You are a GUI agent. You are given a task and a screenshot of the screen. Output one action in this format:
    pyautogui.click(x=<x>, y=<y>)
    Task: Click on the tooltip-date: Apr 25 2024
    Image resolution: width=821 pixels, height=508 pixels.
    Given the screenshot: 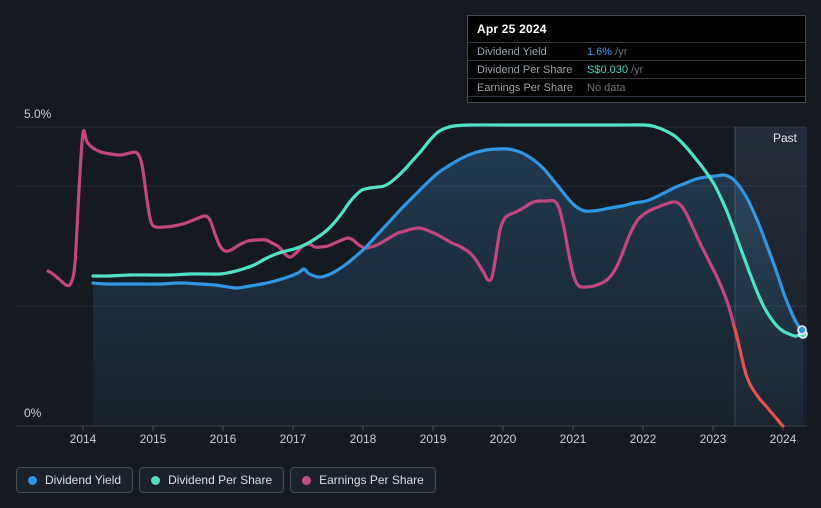 What is the action you would take?
    pyautogui.click(x=636, y=29)
    